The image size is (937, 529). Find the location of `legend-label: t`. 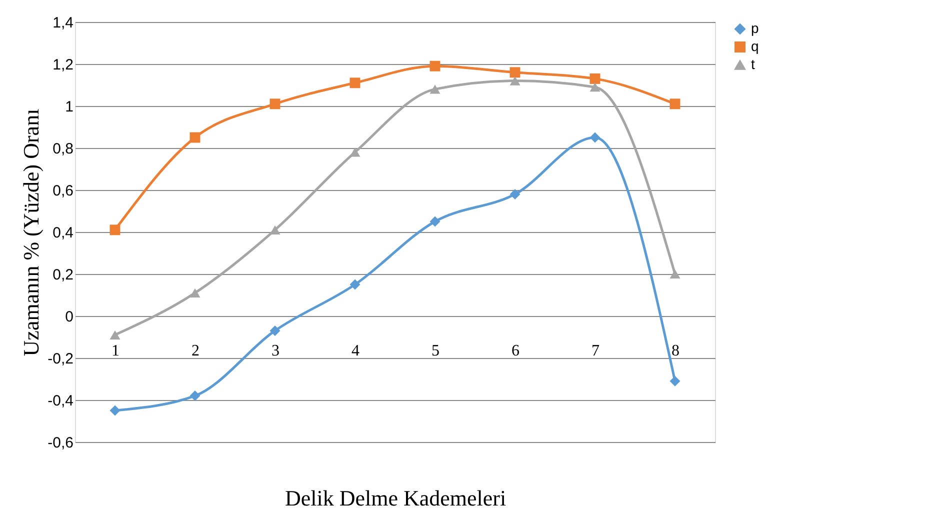

legend-label: t is located at coordinates (753, 64).